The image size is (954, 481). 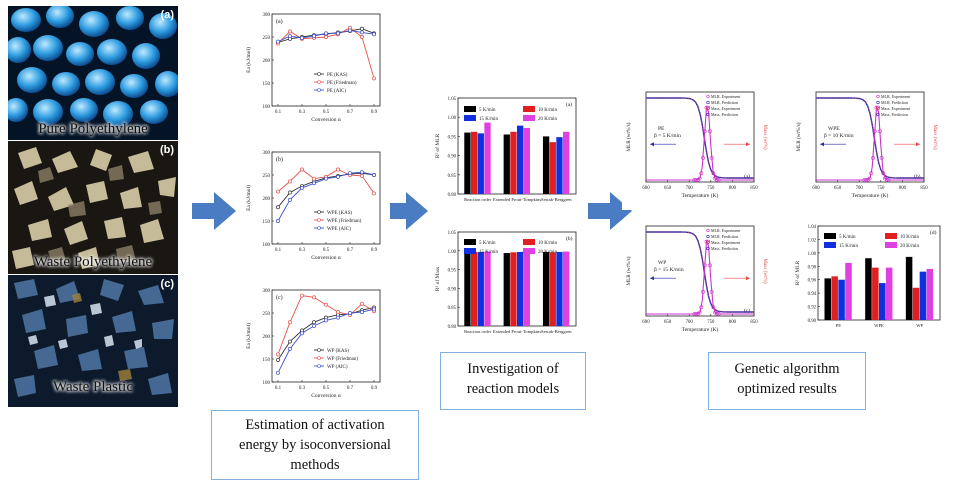 I want to click on y-tick-label: 150, so click(x=267, y=222).